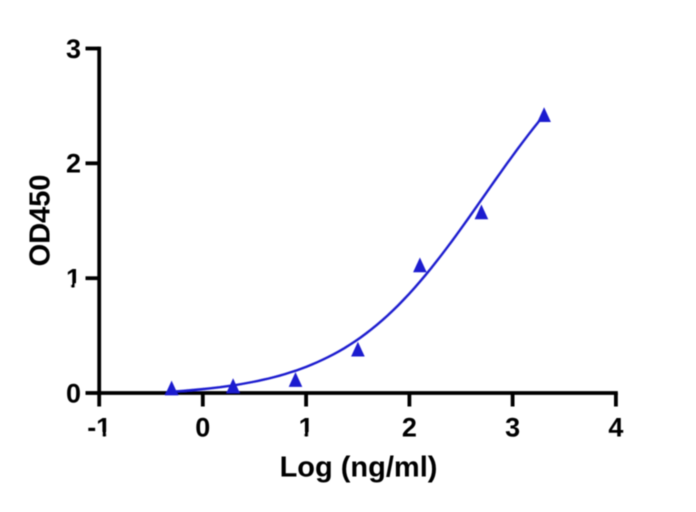 This screenshot has width=696, height=512. I want to click on svg-text: Log (ng/ml), so click(359, 467).